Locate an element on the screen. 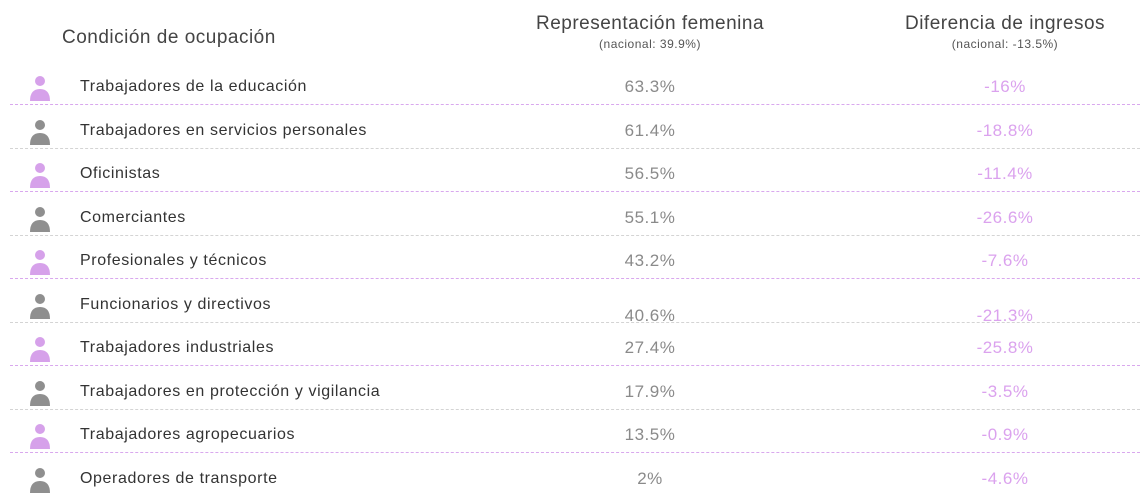  table-row: Funcionarios y directivos 40.6% -21.3% is located at coordinates (570, 305).